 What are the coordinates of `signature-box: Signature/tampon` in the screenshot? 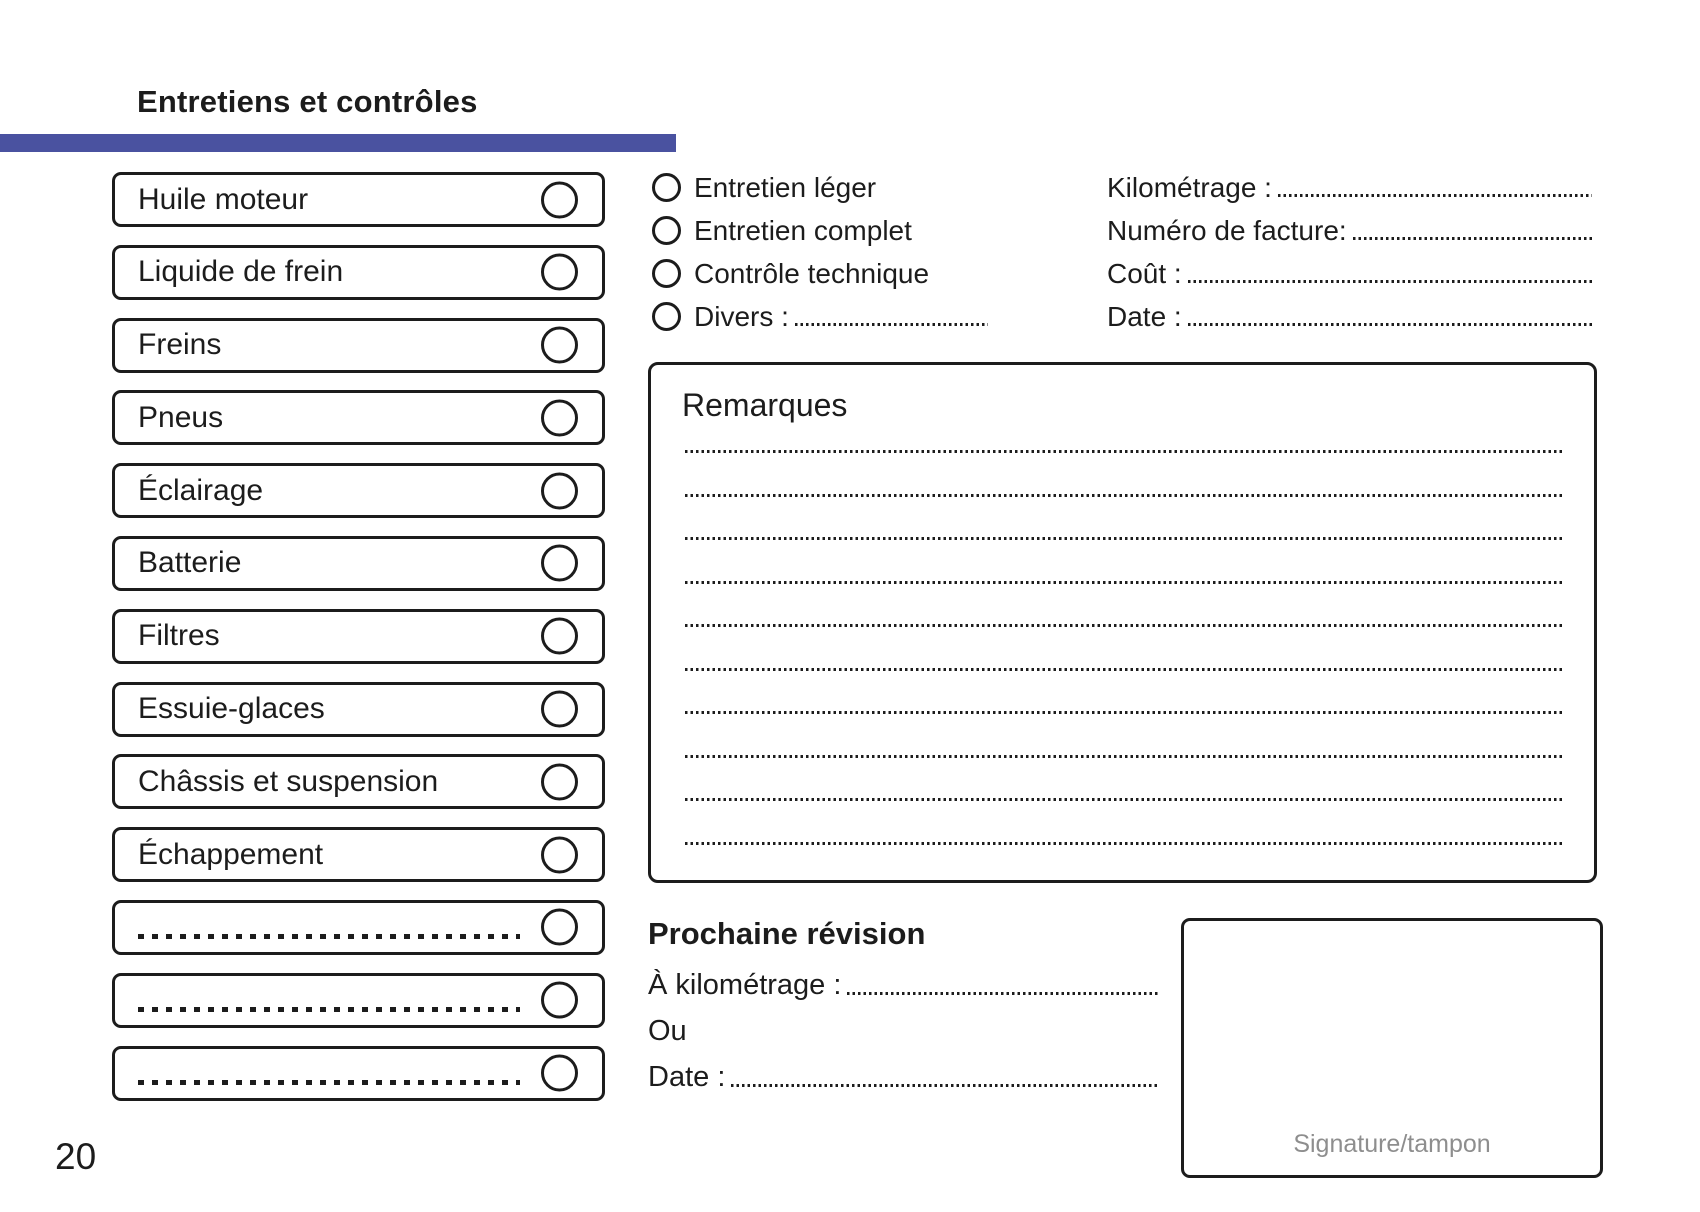 It's located at (1392, 1048).